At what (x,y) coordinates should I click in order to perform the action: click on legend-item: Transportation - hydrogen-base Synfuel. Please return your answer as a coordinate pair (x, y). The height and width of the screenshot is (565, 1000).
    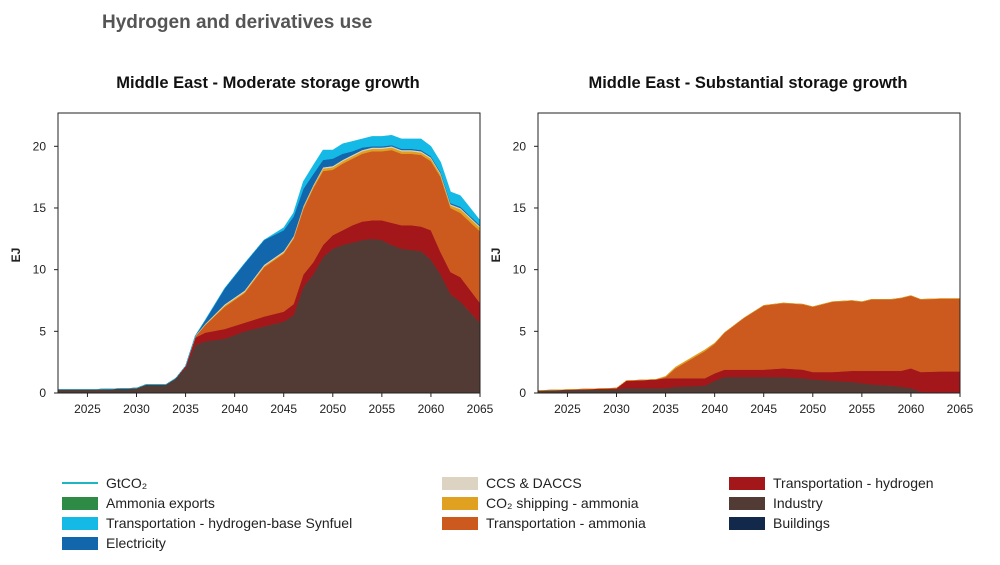
    Looking at the image, I should click on (207, 523).